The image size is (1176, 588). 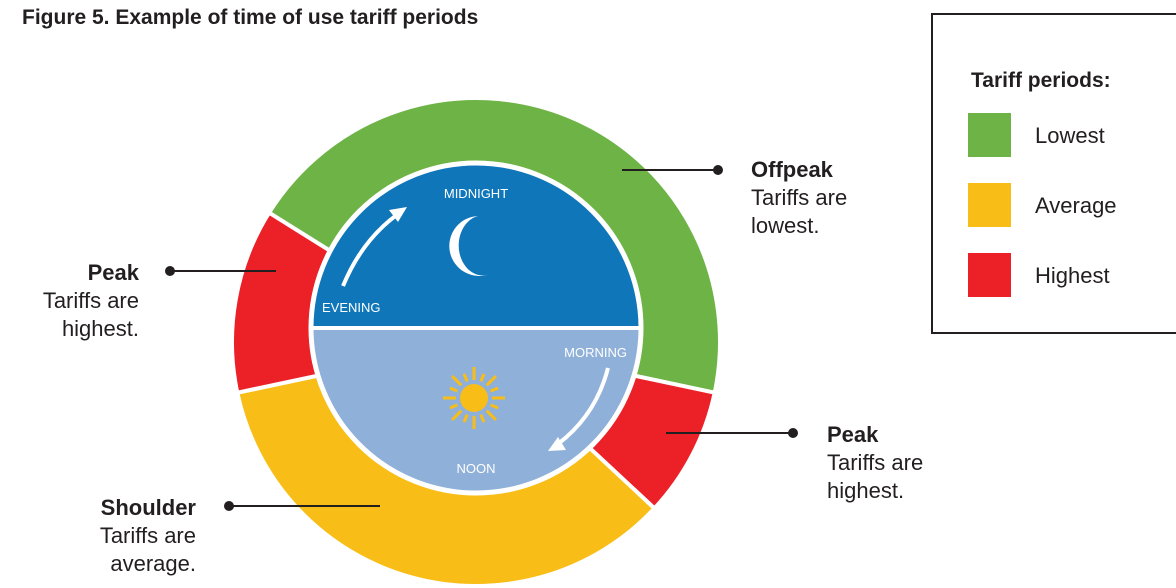 I want to click on clock-label: MORNING, so click(x=595, y=352).